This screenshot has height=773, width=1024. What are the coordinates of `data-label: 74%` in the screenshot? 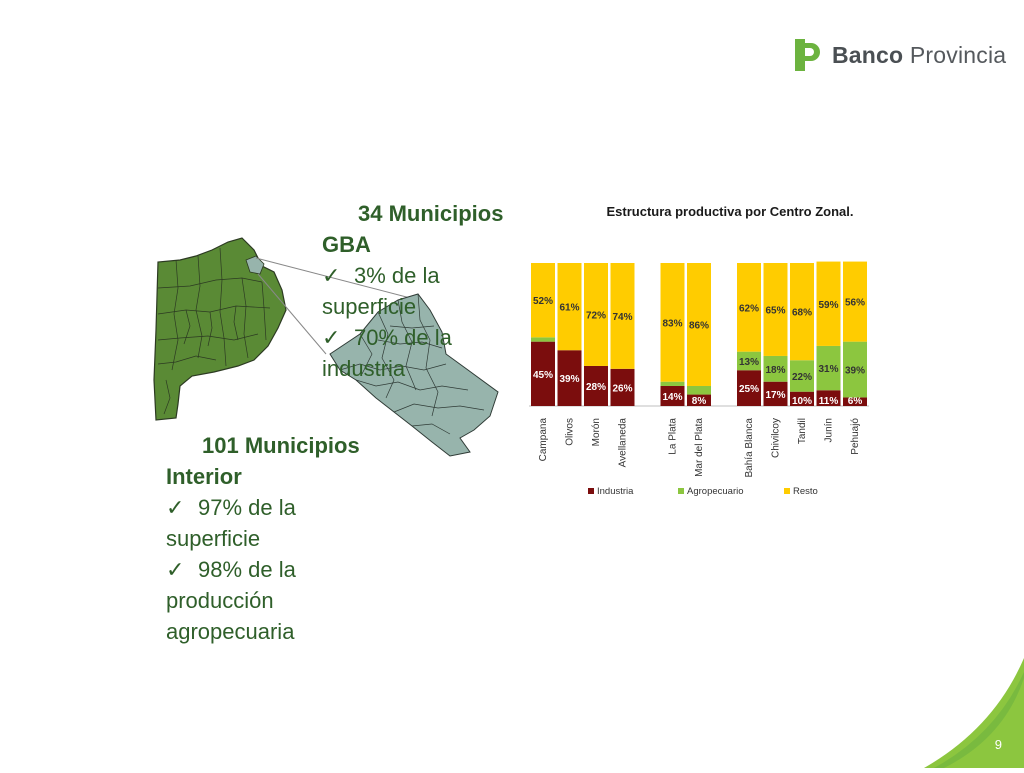 It's located at (622, 317).